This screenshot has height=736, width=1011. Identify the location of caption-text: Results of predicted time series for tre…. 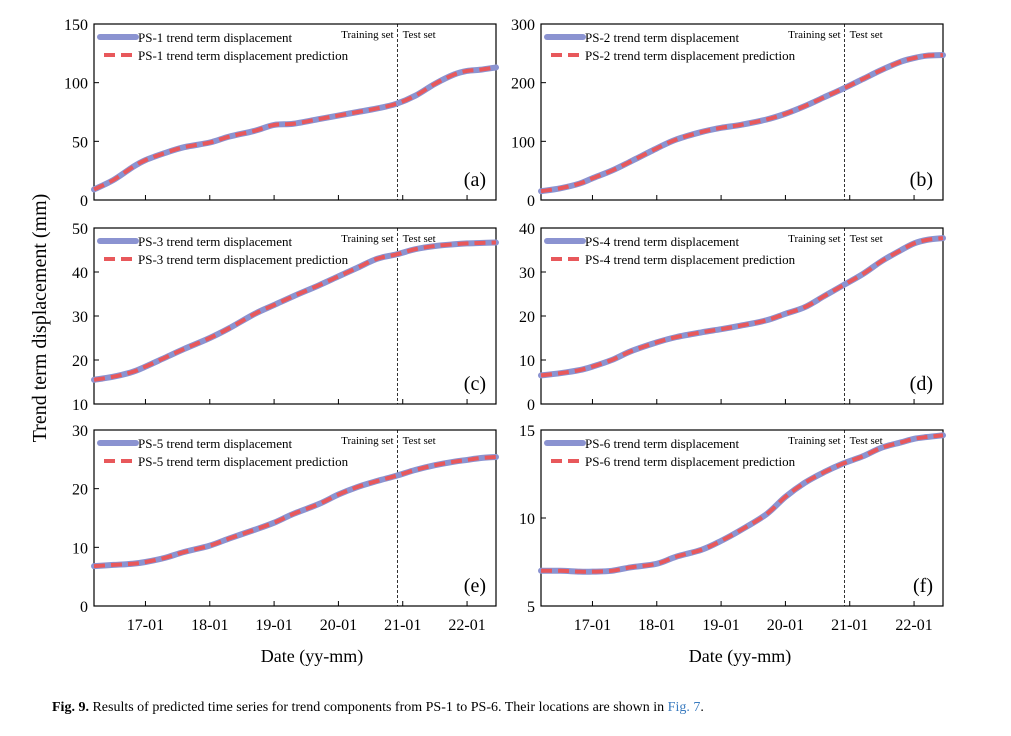
(378, 707).